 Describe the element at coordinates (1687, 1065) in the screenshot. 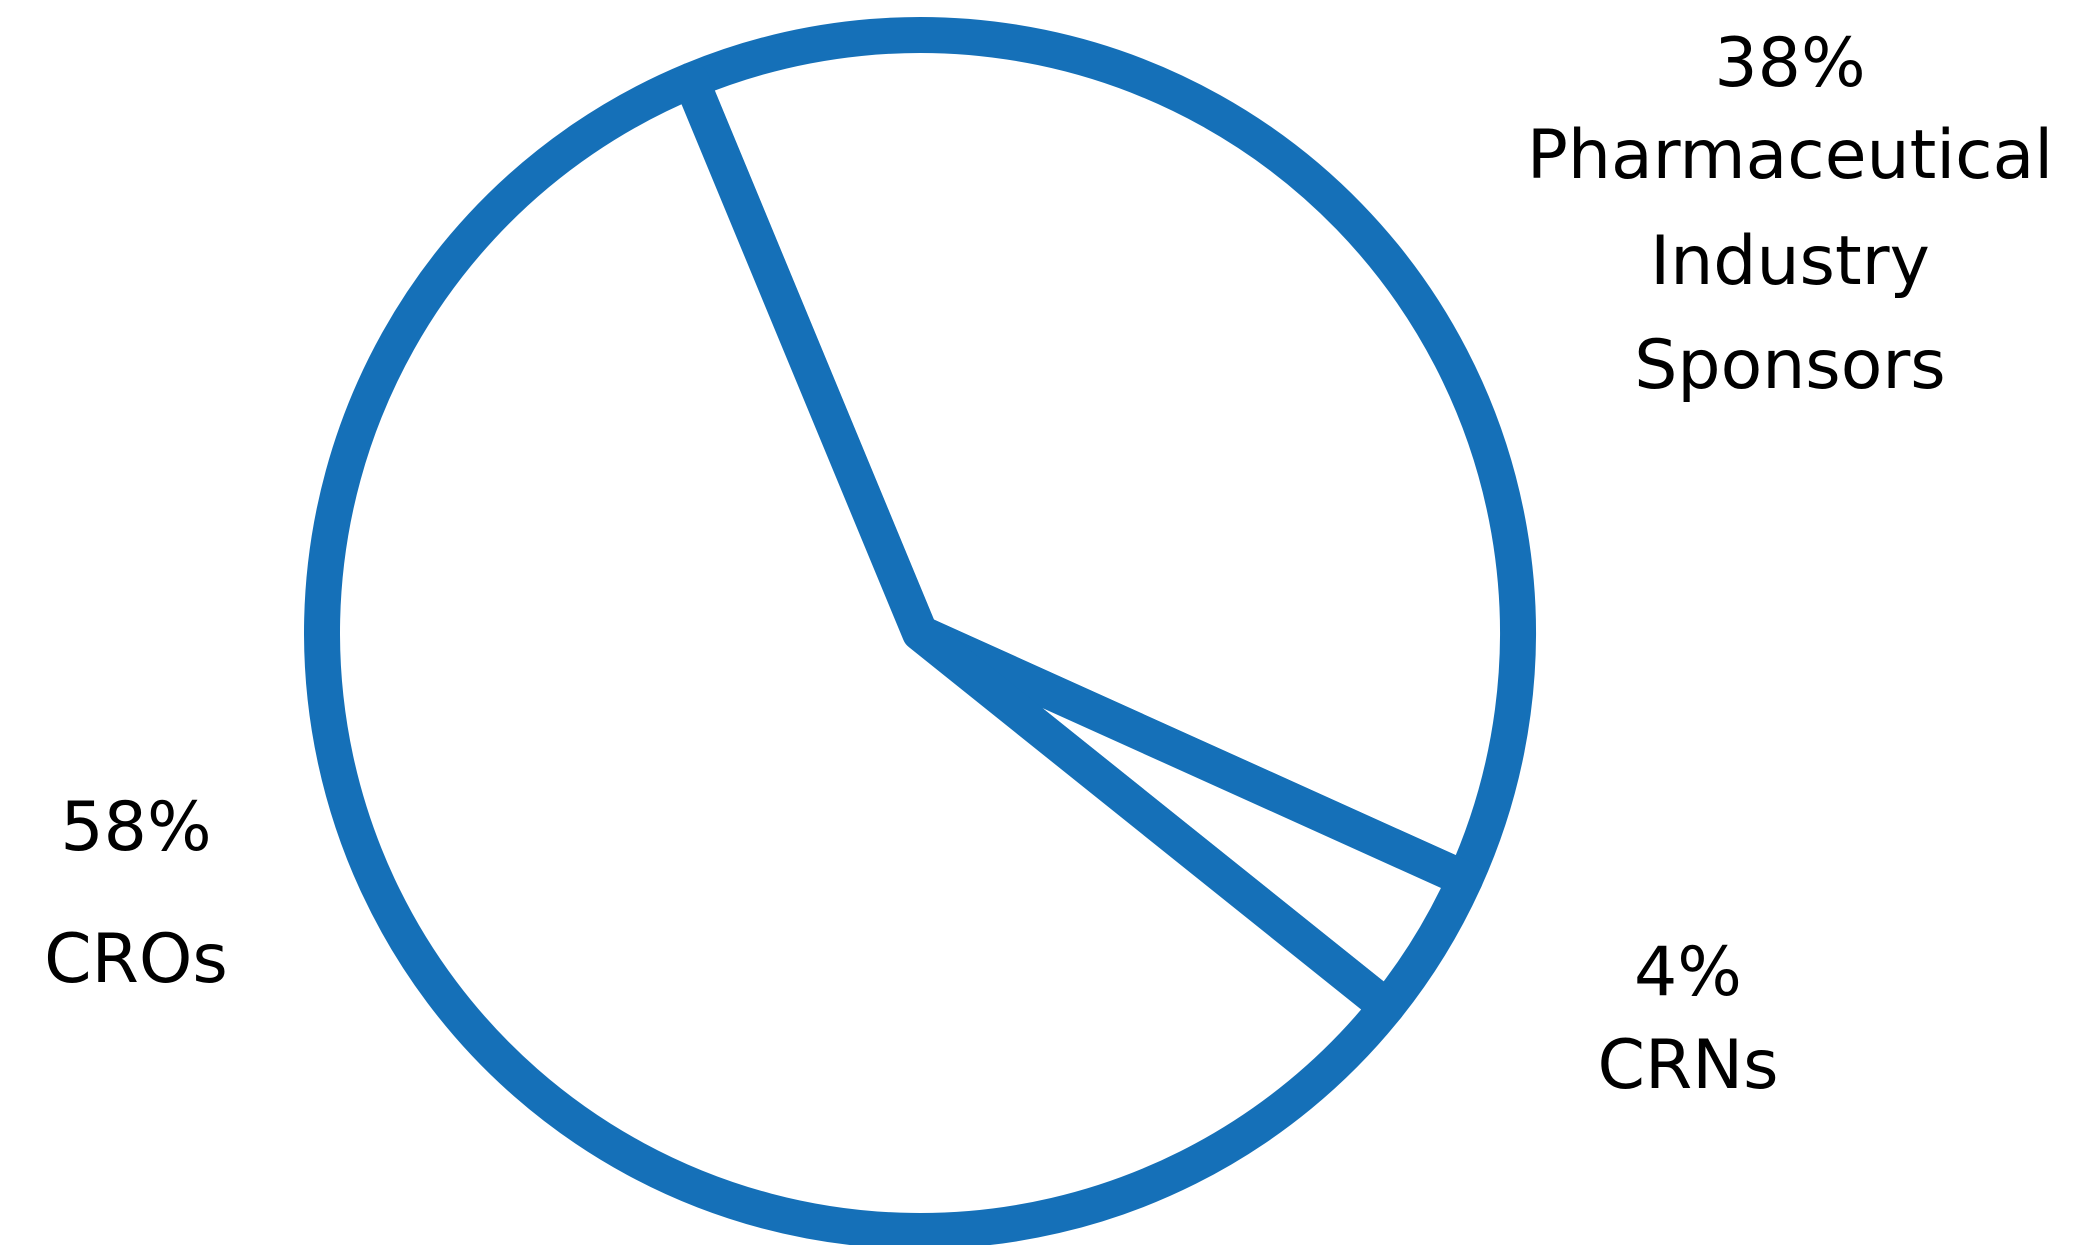

I see `slice-name-label: CRNs` at that location.